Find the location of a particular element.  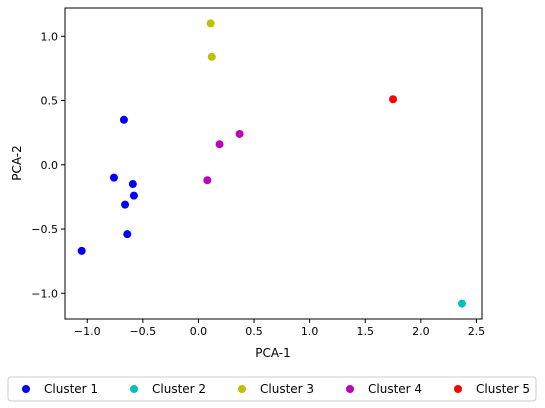

legend-label-cluster-3: Cluster 3 is located at coordinates (287, 389).